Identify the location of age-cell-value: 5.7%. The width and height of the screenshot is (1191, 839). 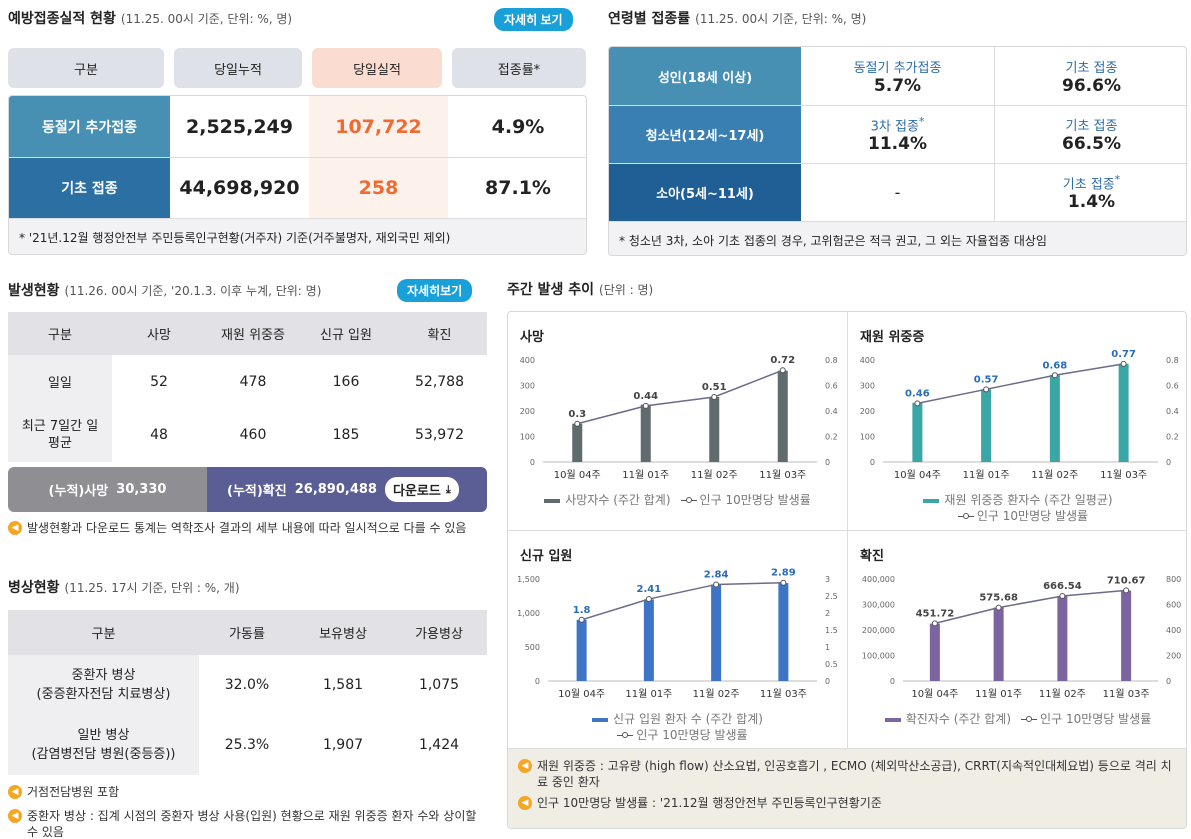
(897, 85).